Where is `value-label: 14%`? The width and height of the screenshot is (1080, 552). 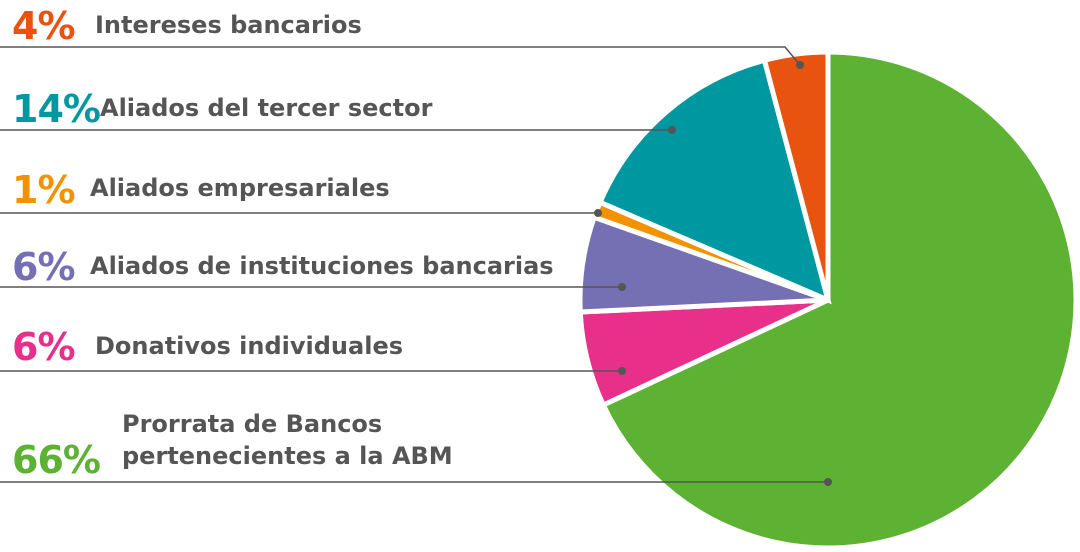
value-label: 14% is located at coordinates (56, 109).